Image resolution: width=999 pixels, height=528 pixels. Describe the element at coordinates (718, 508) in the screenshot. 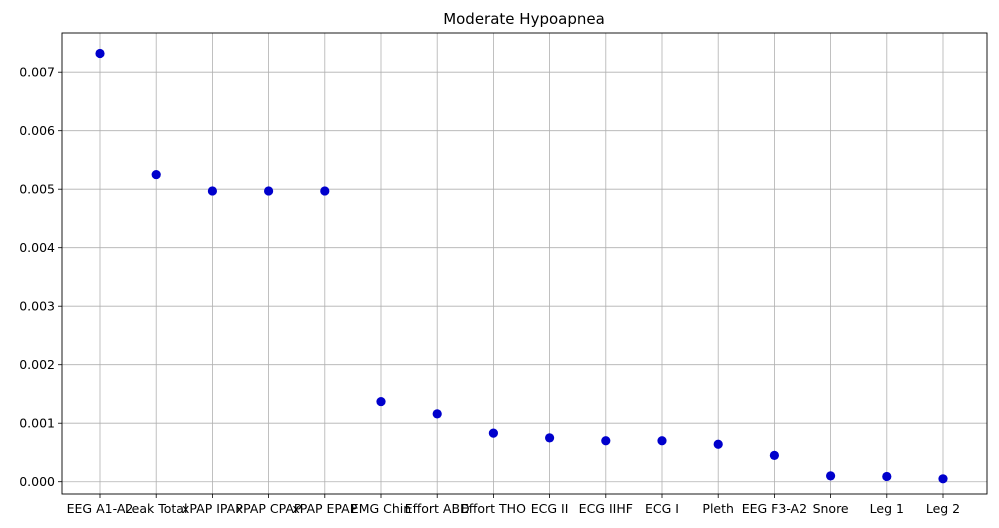

I see `x-tick-label: Pleth` at that location.